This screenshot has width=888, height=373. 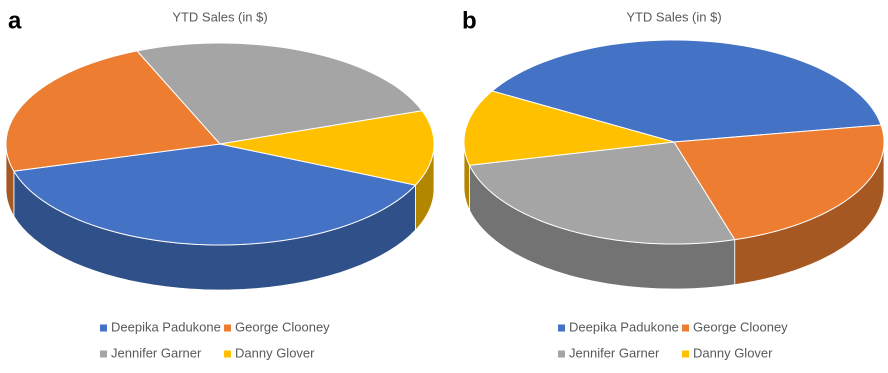 What do you see at coordinates (469, 20) in the screenshot?
I see `panel-label: b` at bounding box center [469, 20].